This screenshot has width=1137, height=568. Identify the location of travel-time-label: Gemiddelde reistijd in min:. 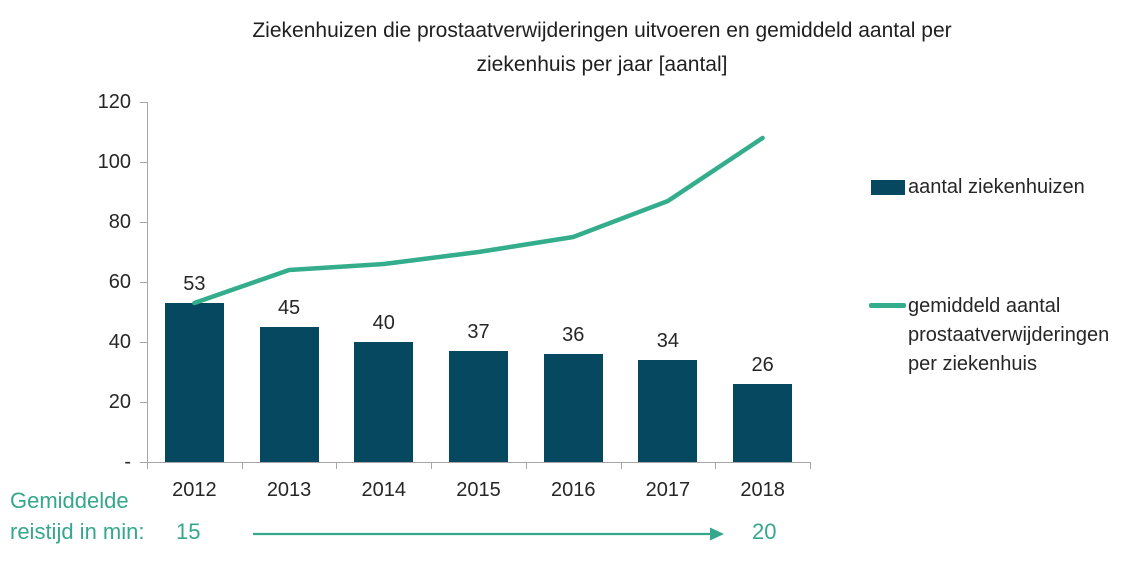
(77, 516).